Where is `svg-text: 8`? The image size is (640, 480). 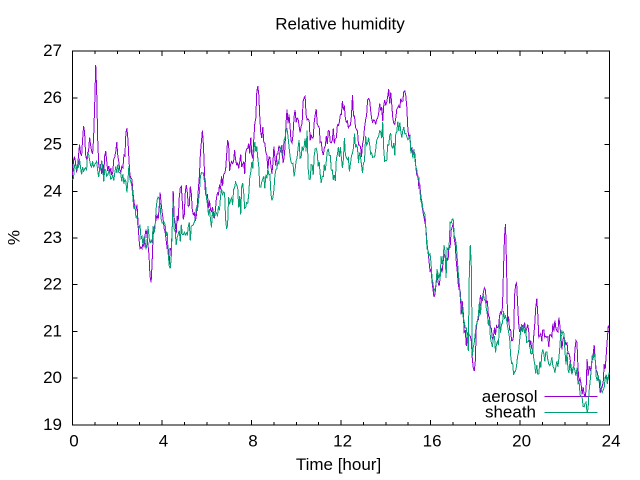
svg-text: 8 is located at coordinates (252, 441).